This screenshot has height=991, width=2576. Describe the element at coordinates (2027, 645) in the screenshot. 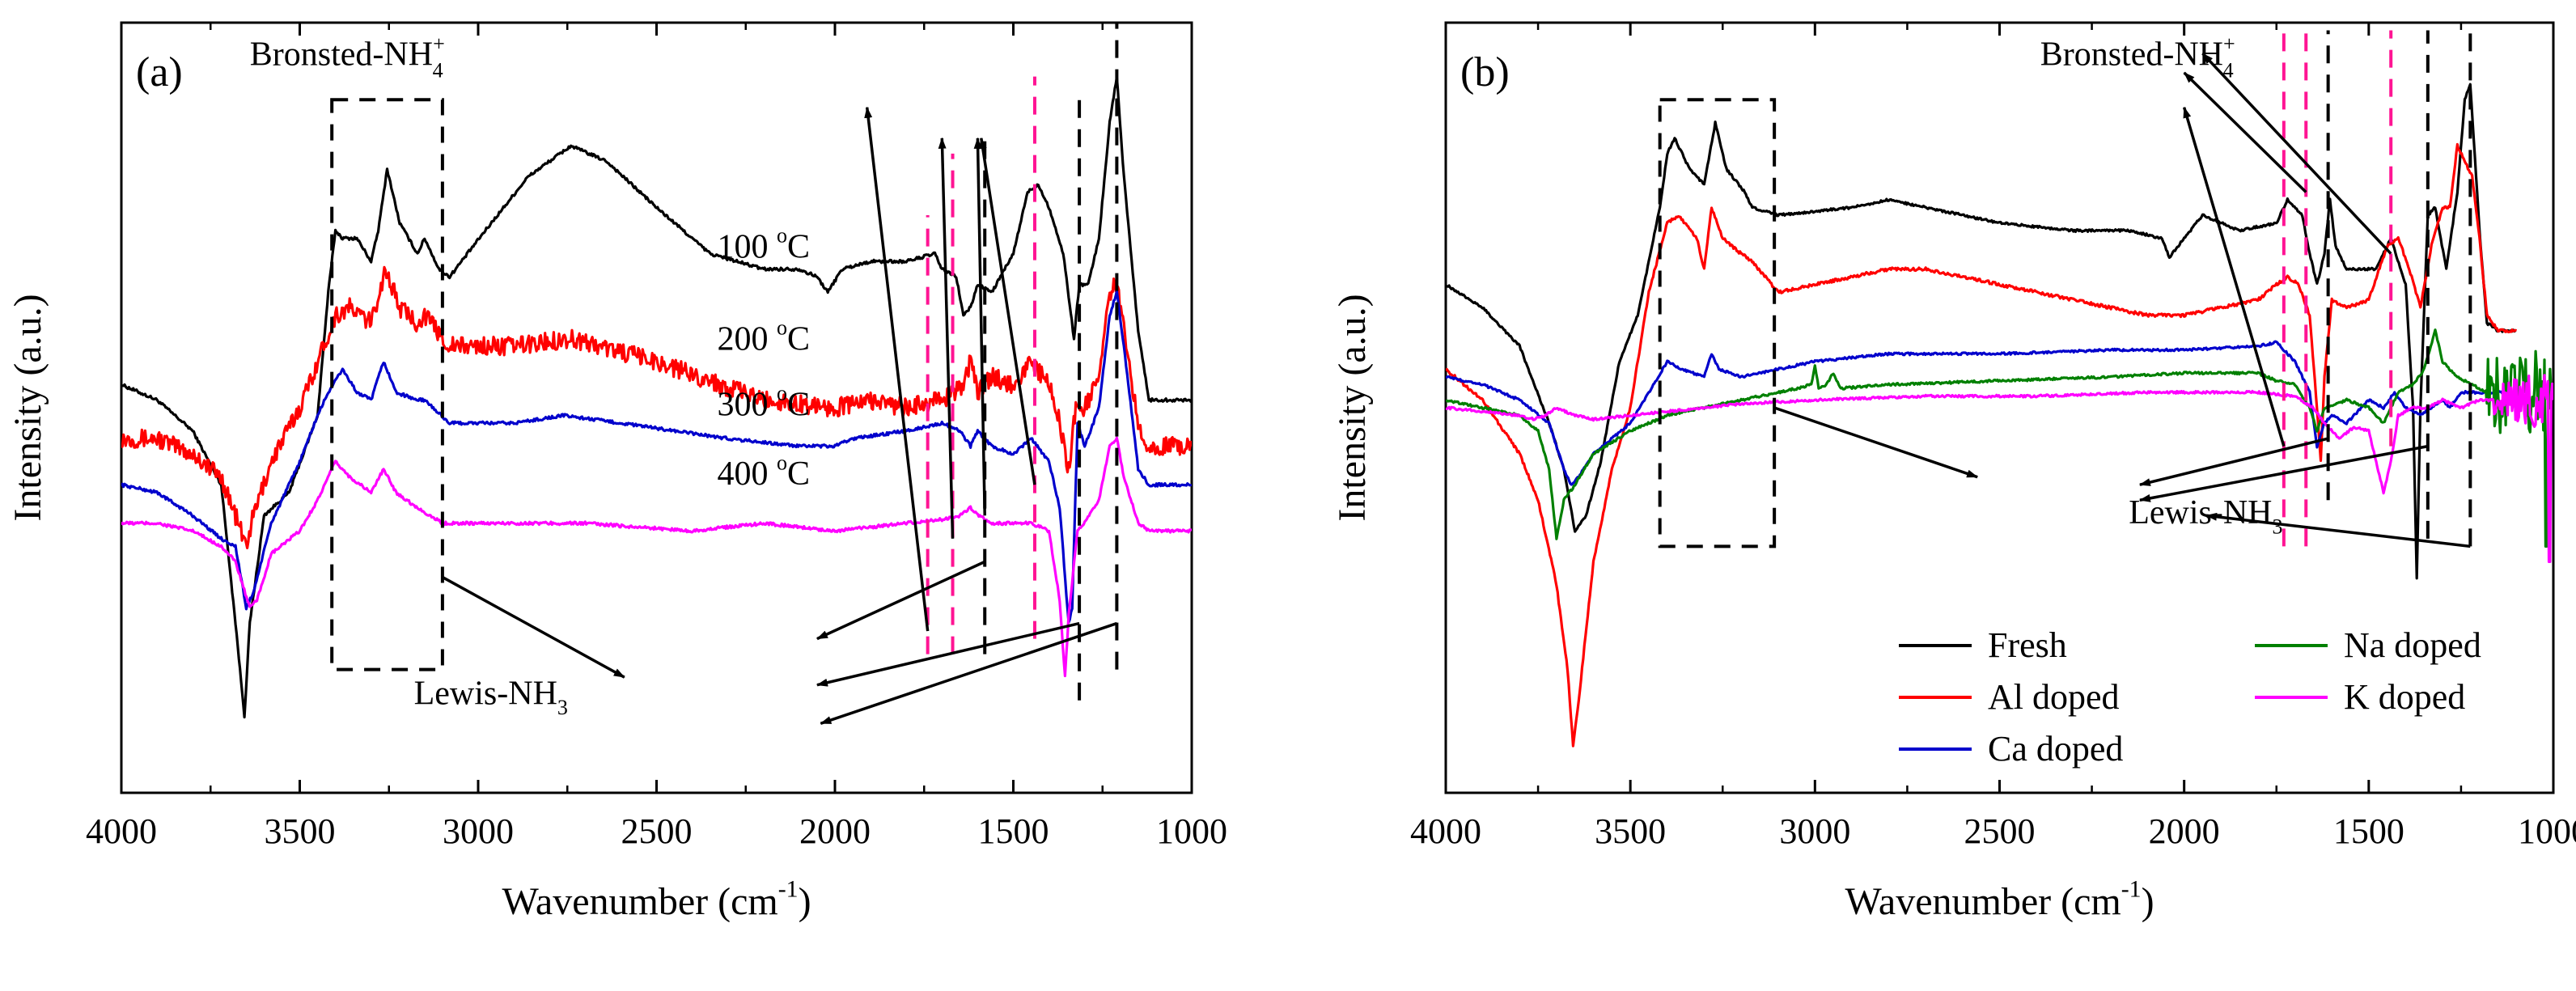

I see `legend-label: Fresh` at that location.